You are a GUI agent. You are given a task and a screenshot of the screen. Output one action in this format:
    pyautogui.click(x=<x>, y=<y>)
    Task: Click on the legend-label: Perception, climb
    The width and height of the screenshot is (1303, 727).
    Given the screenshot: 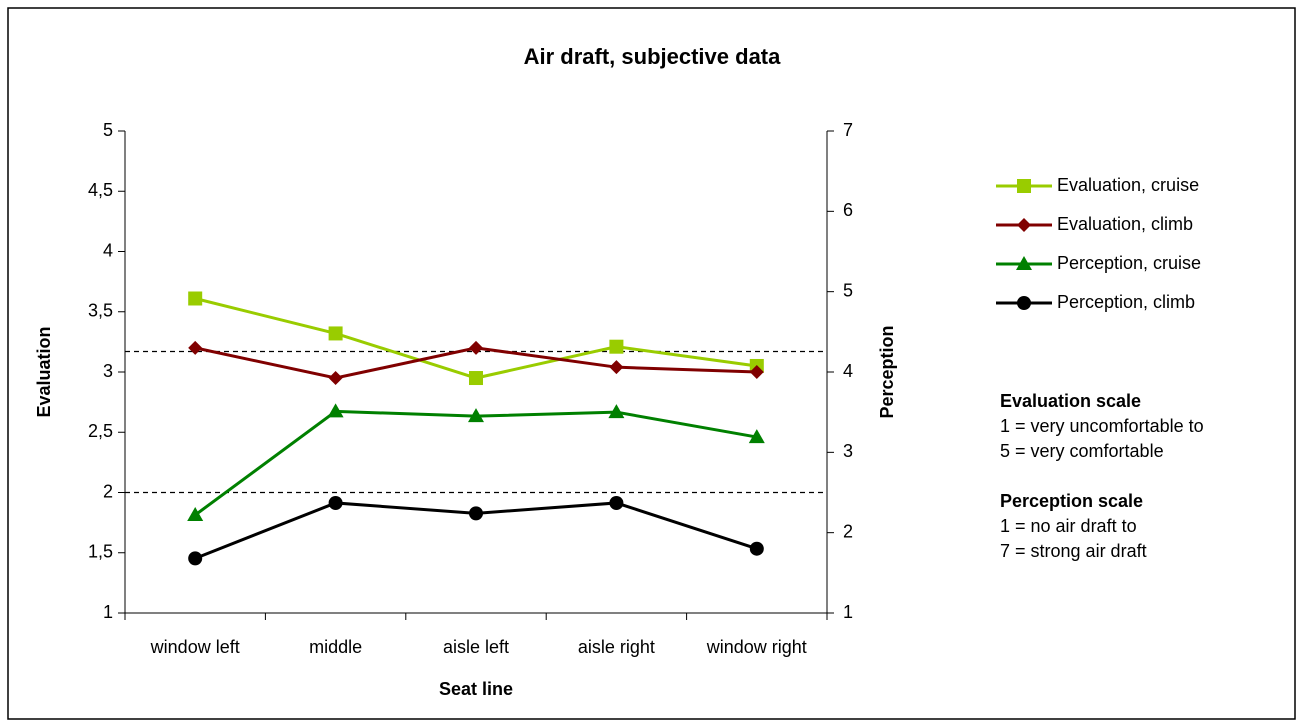 What is the action you would take?
    pyautogui.click(x=1126, y=302)
    